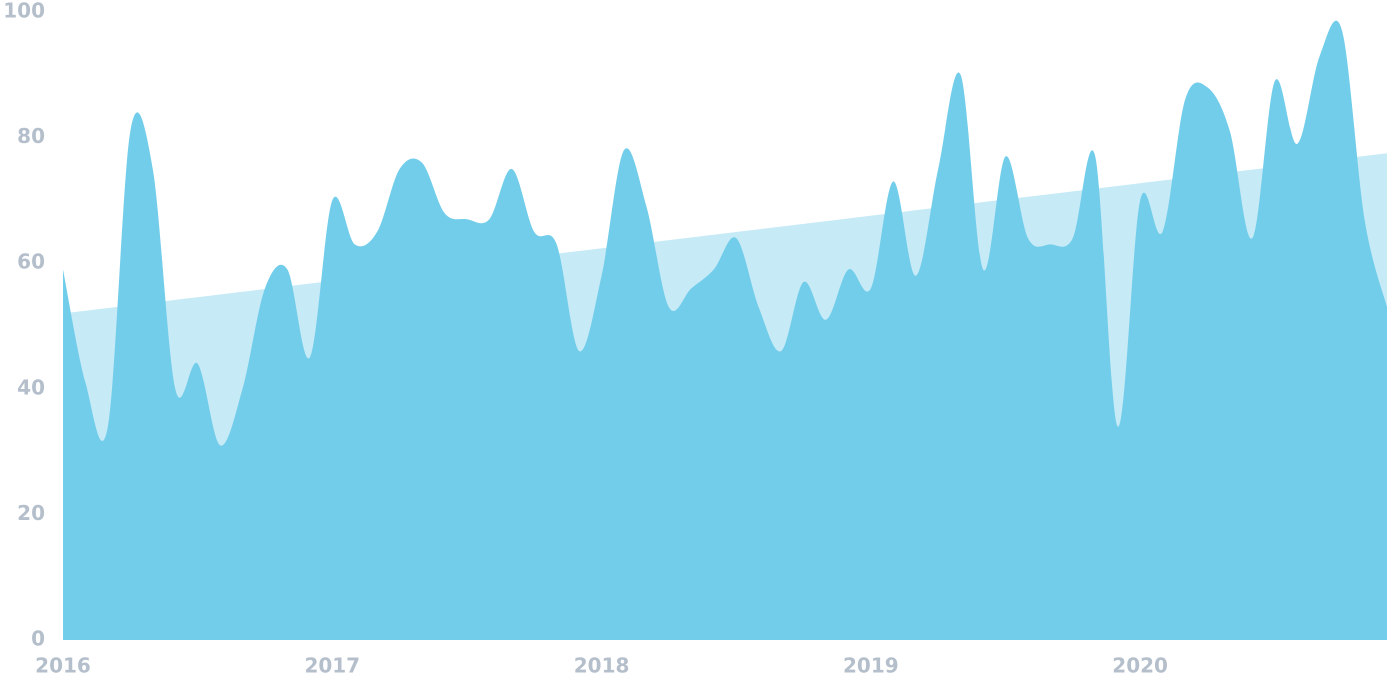 The height and width of the screenshot is (696, 1392). What do you see at coordinates (38, 639) in the screenshot?
I see `y-tick-label: 0` at bounding box center [38, 639].